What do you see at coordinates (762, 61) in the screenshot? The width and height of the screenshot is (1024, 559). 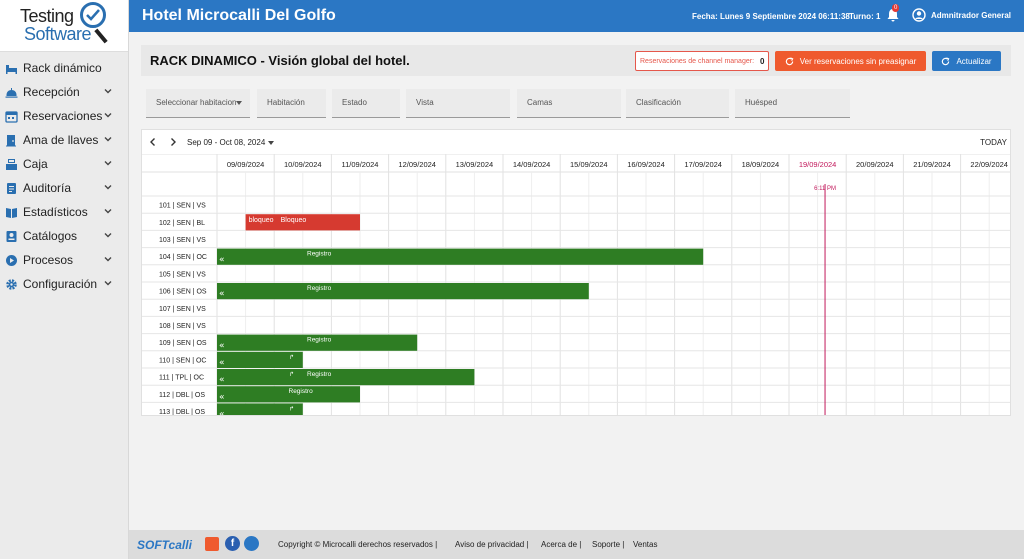 I see `channel-manager-value: 0` at bounding box center [762, 61].